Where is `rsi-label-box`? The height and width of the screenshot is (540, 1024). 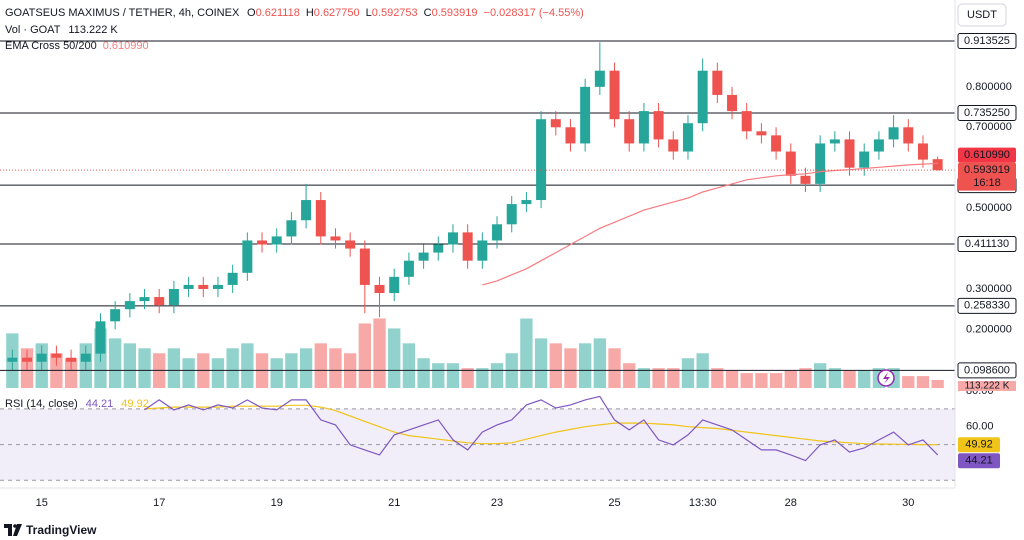 rsi-label-box is located at coordinates (979, 461).